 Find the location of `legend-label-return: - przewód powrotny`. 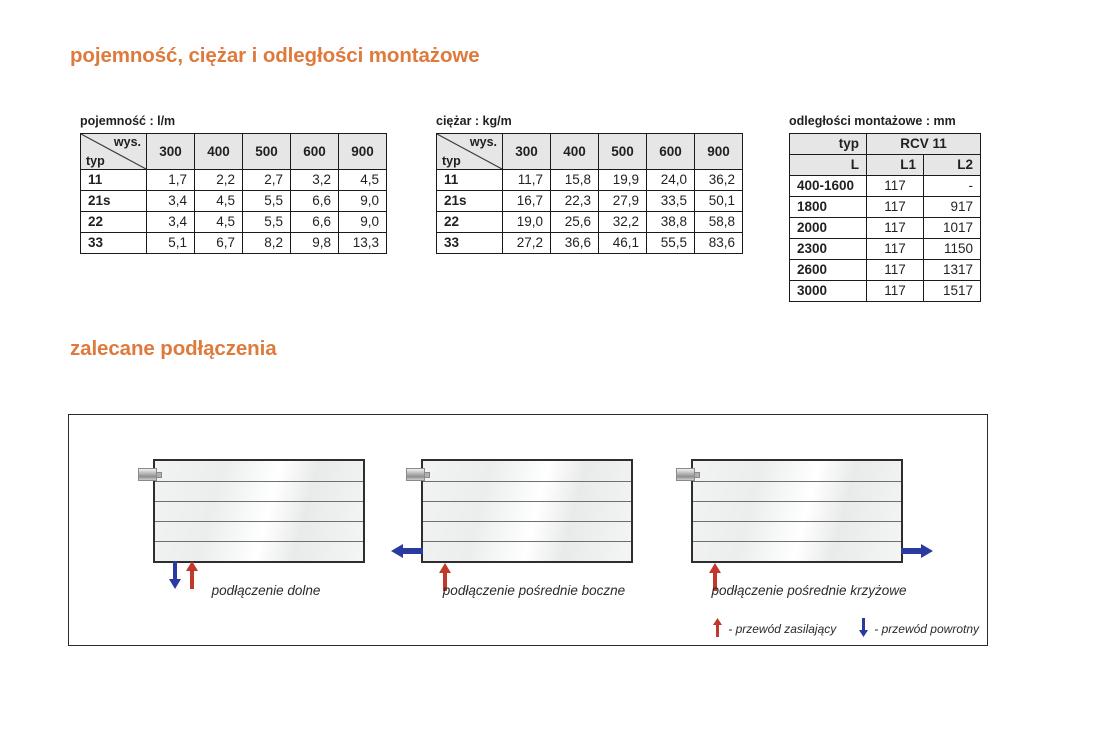

legend-label-return: - przewód powrotny is located at coordinates (926, 629).